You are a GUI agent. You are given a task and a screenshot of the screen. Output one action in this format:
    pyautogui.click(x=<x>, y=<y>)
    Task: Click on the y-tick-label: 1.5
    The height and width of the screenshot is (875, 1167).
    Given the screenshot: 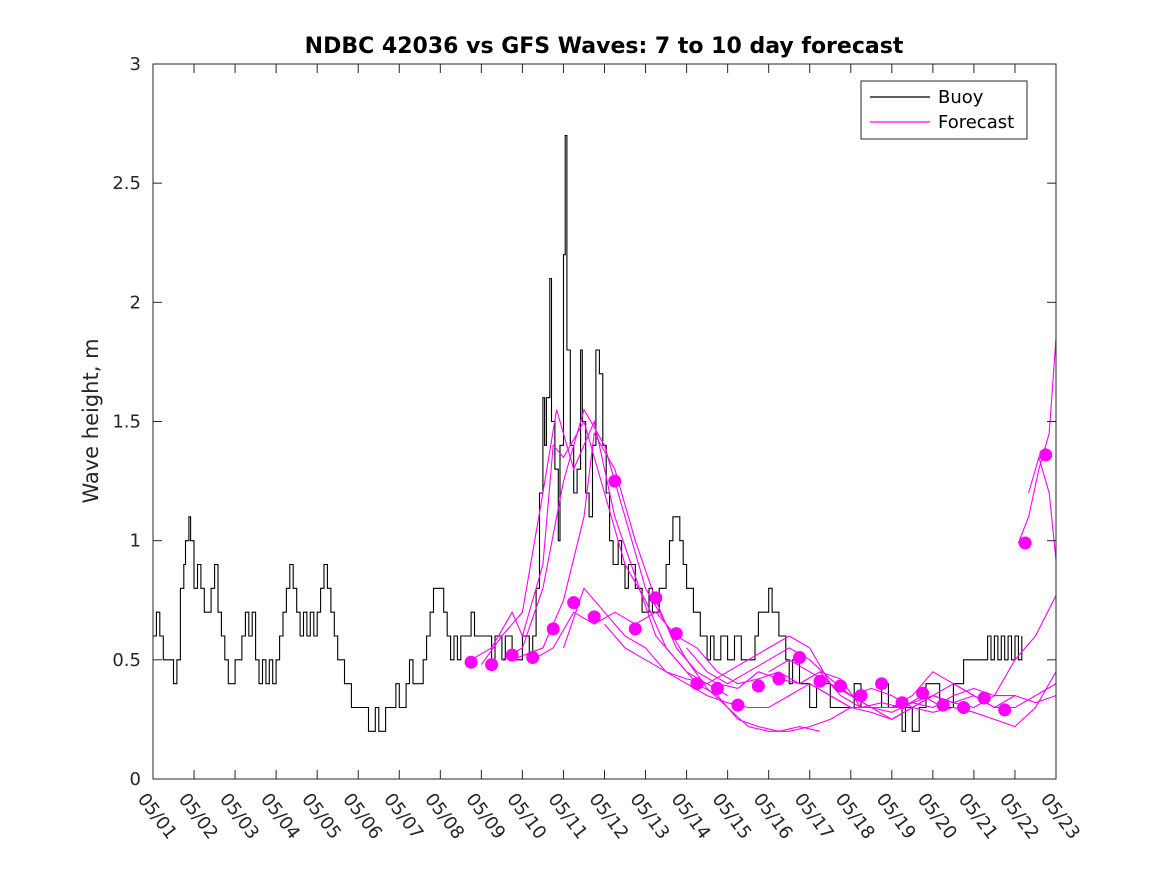 What is the action you would take?
    pyautogui.click(x=126, y=422)
    